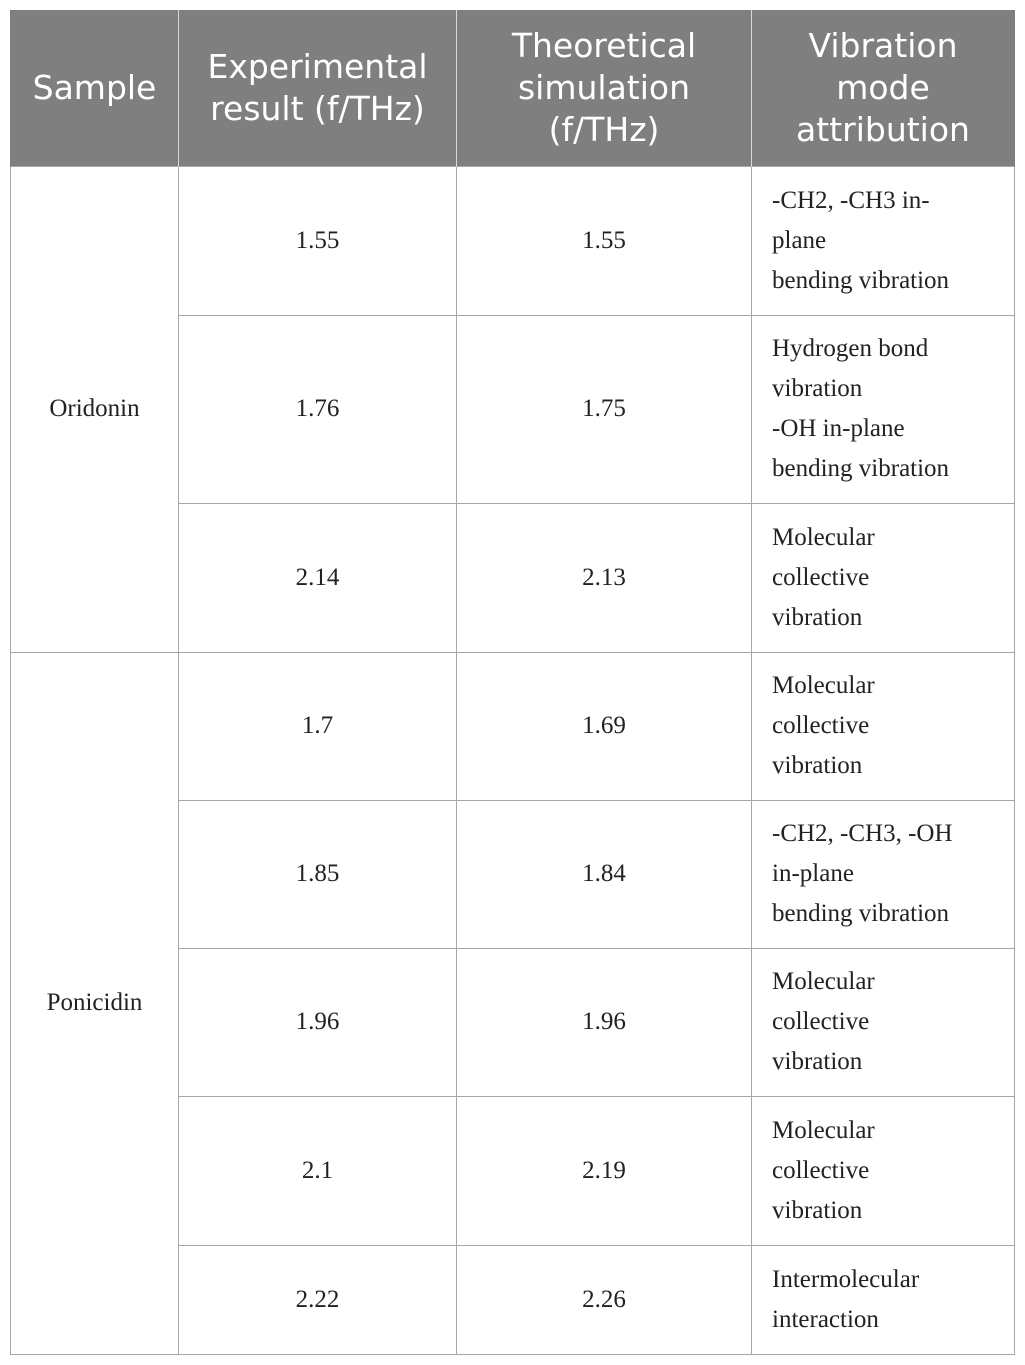 This screenshot has width=1025, height=1365. What do you see at coordinates (94, 409) in the screenshot?
I see `sample-cell-oridonin: Oridonin` at bounding box center [94, 409].